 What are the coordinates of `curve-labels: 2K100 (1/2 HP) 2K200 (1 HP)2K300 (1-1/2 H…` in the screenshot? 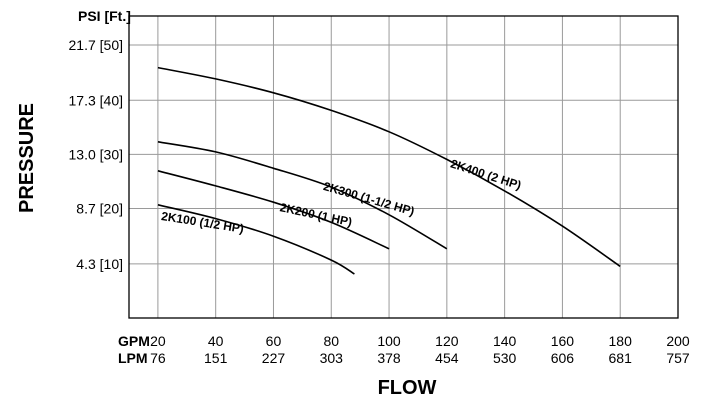 It's located at (341, 196).